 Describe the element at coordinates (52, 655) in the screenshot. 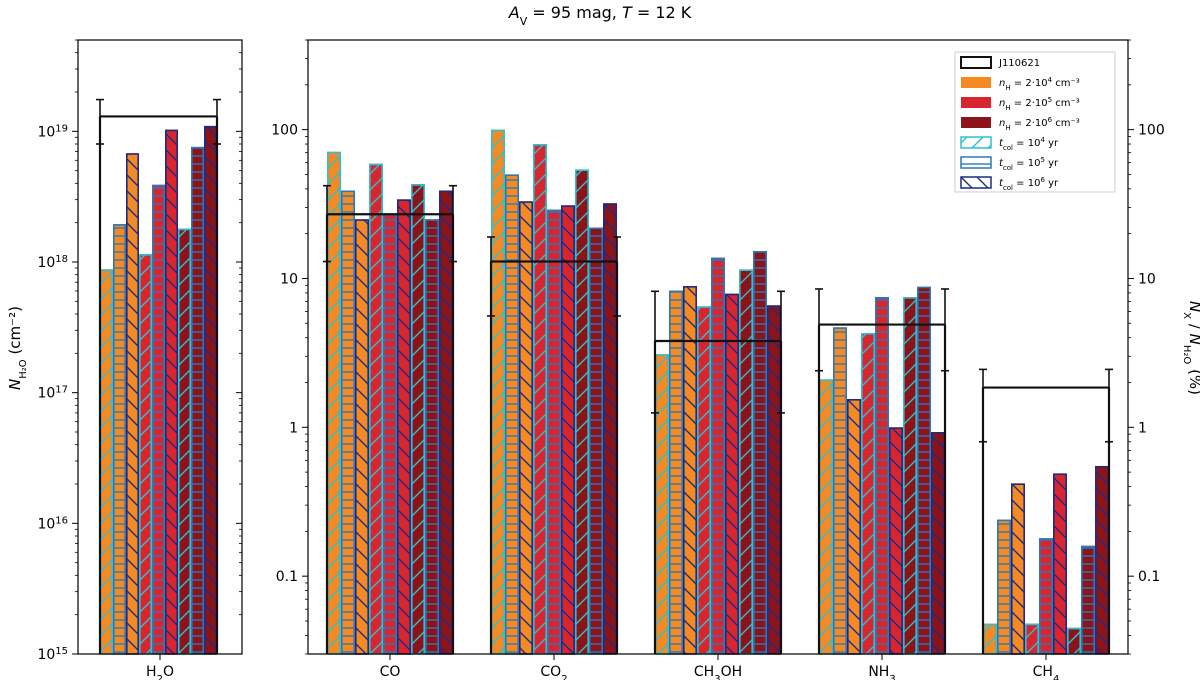

I see `left-tick-label-0: 1015` at that location.